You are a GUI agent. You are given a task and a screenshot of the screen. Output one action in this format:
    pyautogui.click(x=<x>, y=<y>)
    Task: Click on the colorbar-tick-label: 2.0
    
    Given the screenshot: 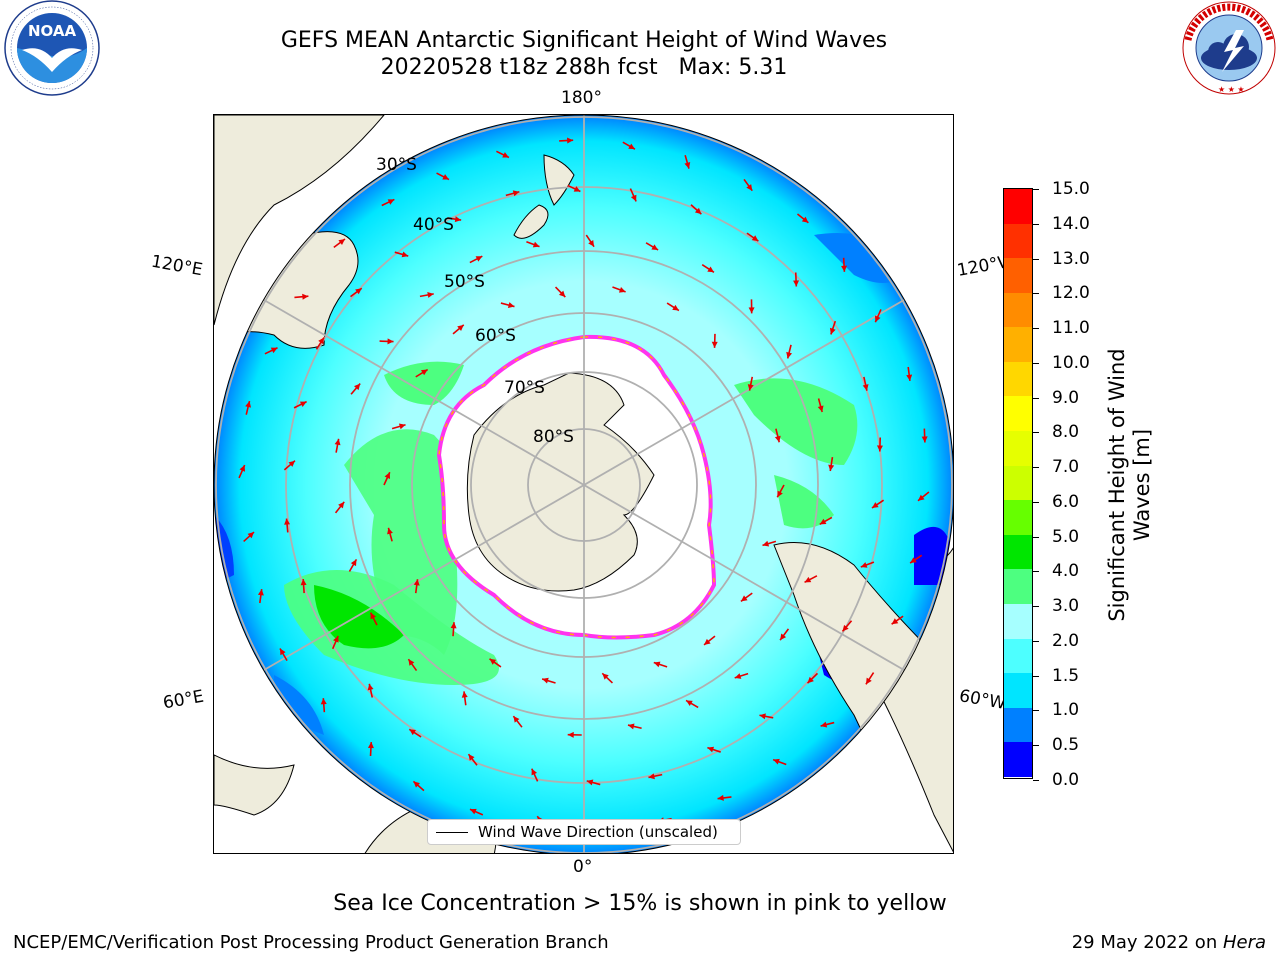 What is the action you would take?
    pyautogui.click(x=1066, y=640)
    